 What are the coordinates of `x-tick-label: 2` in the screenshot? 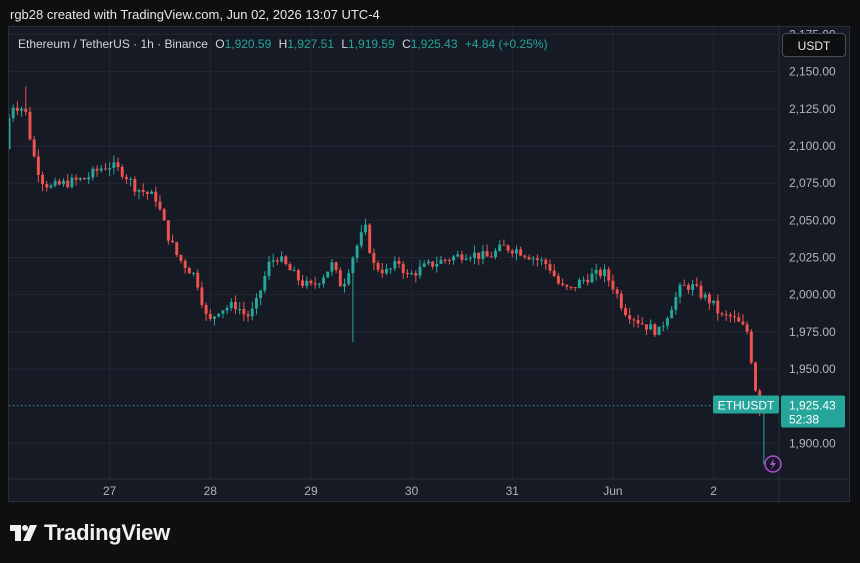 It's located at (713, 491).